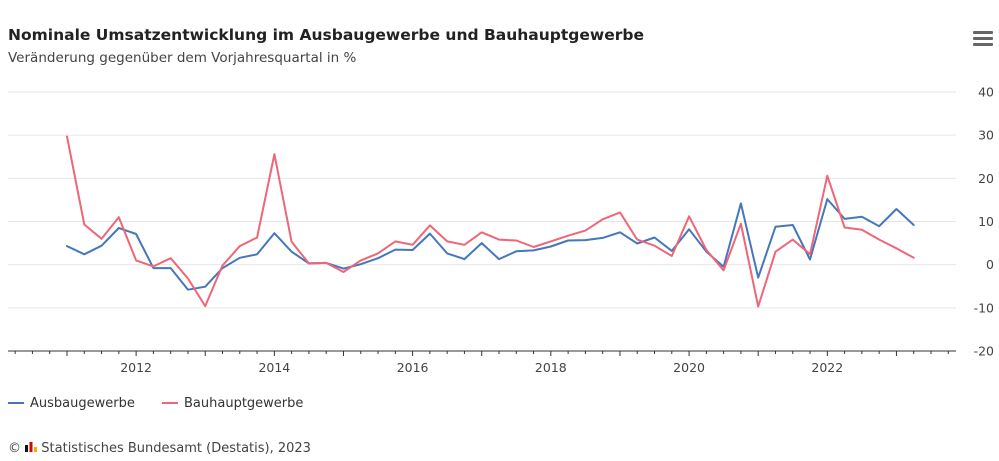 This screenshot has height=461, width=999. What do you see at coordinates (551, 367) in the screenshot?
I see `x-tick-label: 2018` at bounding box center [551, 367].